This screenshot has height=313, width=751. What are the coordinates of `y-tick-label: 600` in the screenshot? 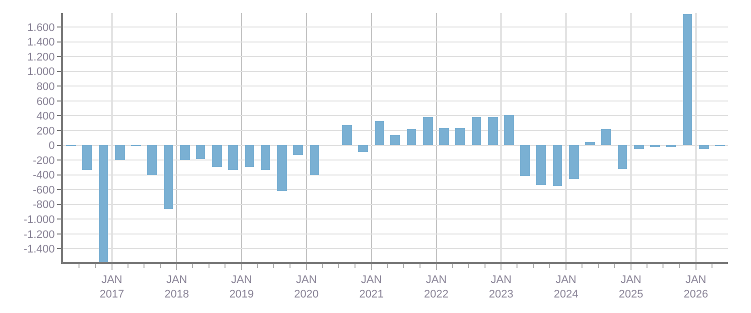 It's located at (45, 102).